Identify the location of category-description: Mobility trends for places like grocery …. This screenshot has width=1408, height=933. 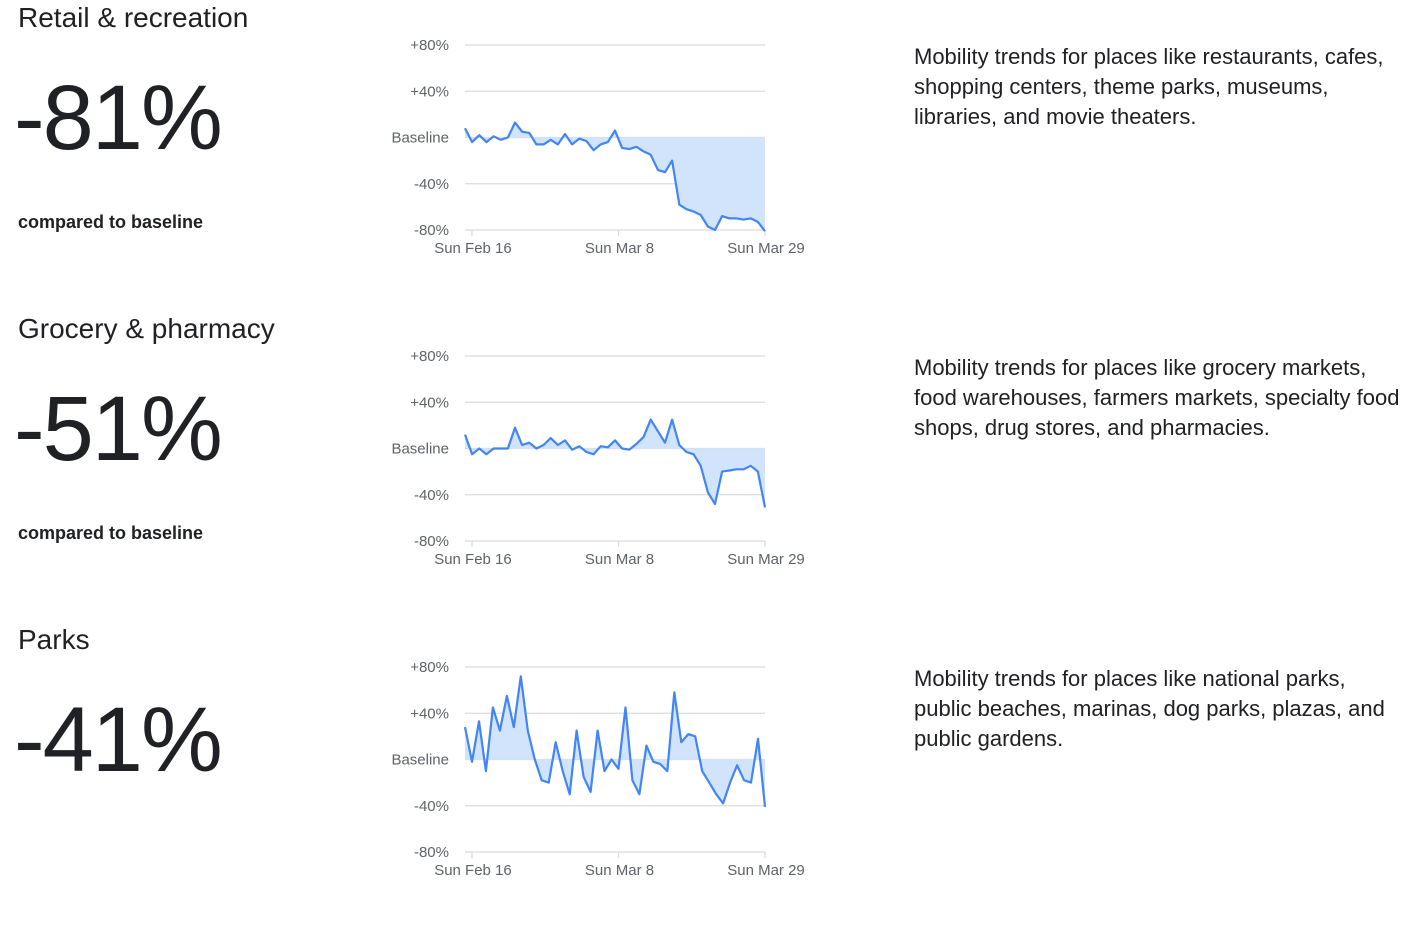
(1157, 397).